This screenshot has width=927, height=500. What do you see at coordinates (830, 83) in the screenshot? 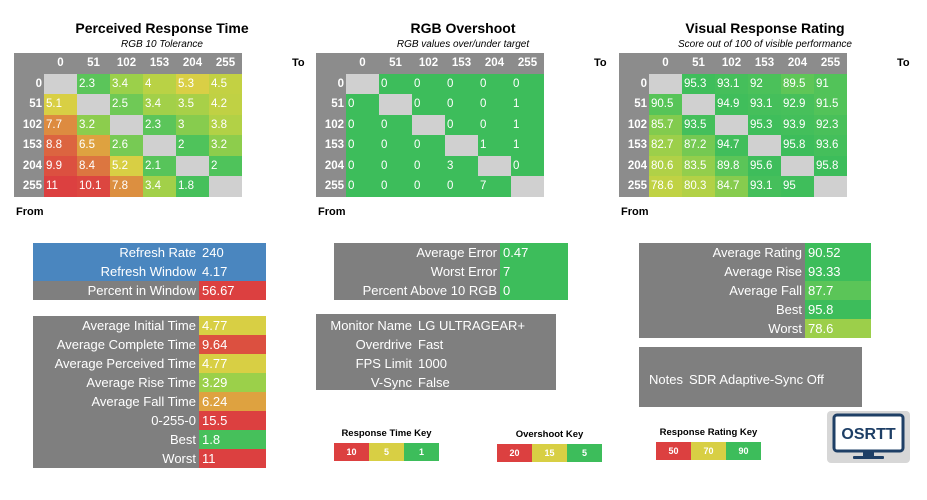
I see `grid-cell: 91` at bounding box center [830, 83].